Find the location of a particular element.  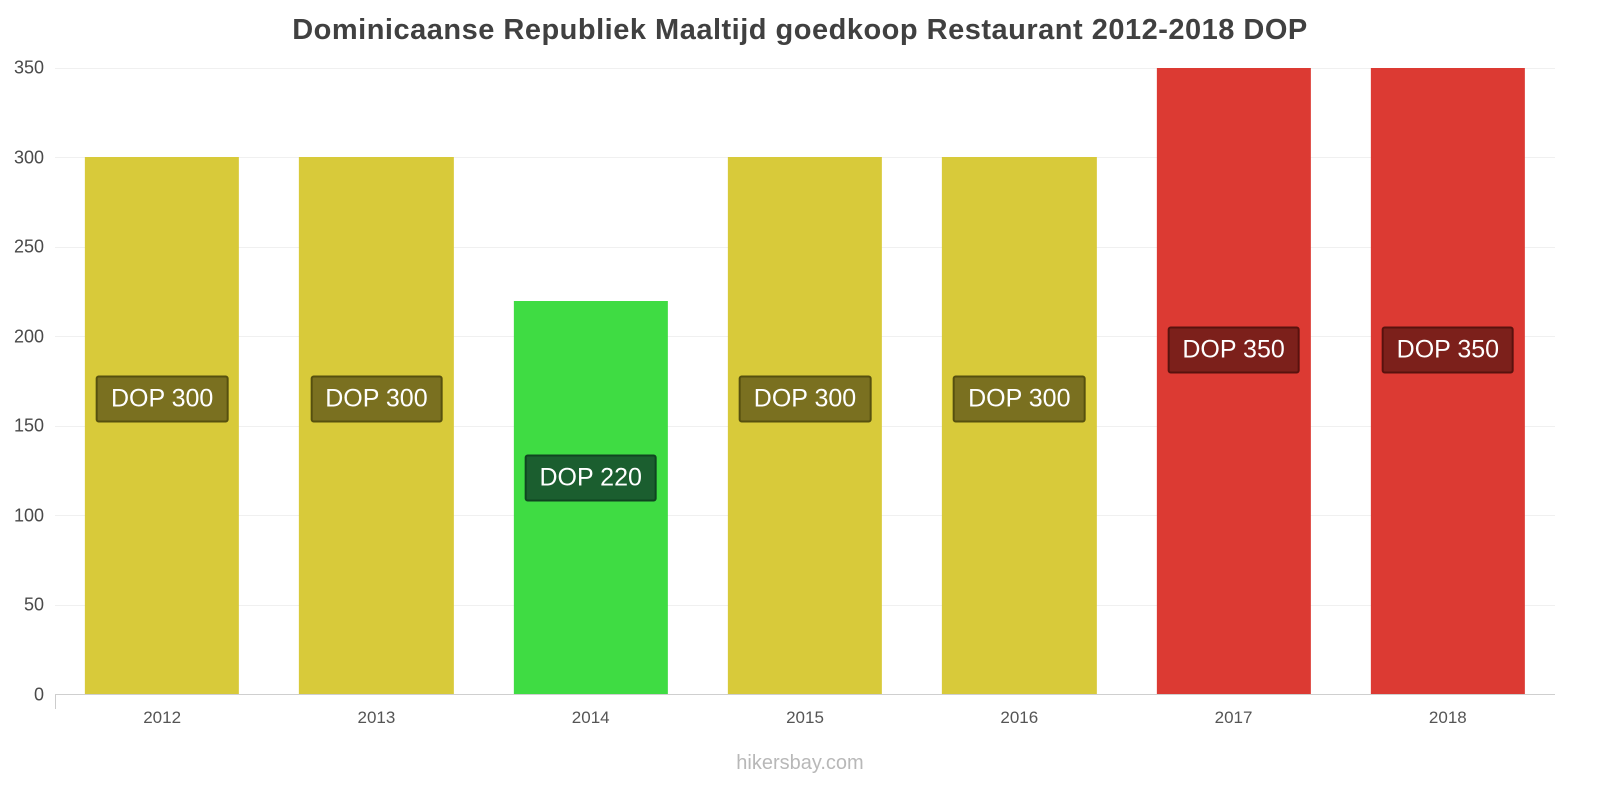

x-axis-tick-label-2018: 2018 is located at coordinates (1447, 717).